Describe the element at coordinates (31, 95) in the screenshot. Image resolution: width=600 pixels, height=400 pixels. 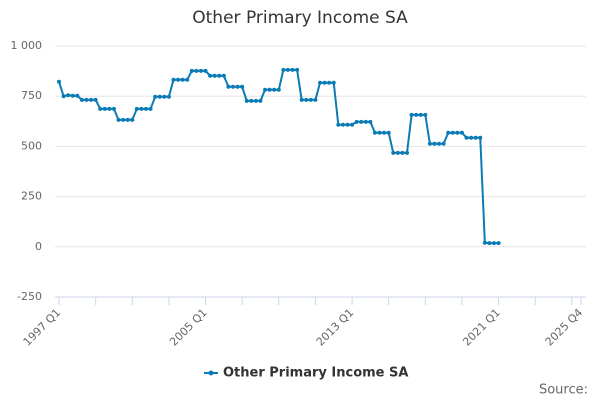
I see `y-tick-label: 750` at that location.